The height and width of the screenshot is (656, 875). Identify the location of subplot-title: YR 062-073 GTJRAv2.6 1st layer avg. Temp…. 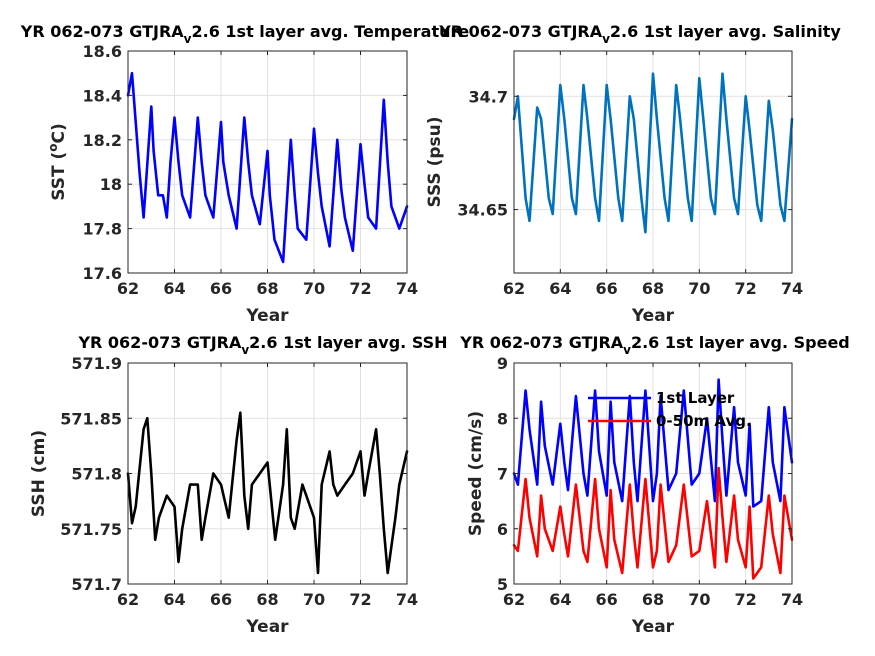
(245, 34).